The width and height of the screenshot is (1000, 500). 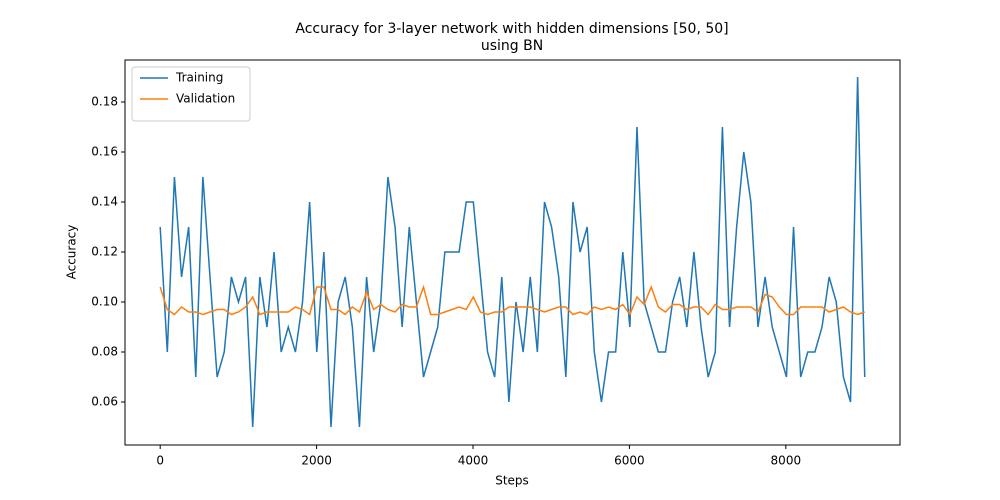 What do you see at coordinates (104, 302) in the screenshot?
I see `y-tick-label: 0.10` at bounding box center [104, 302].